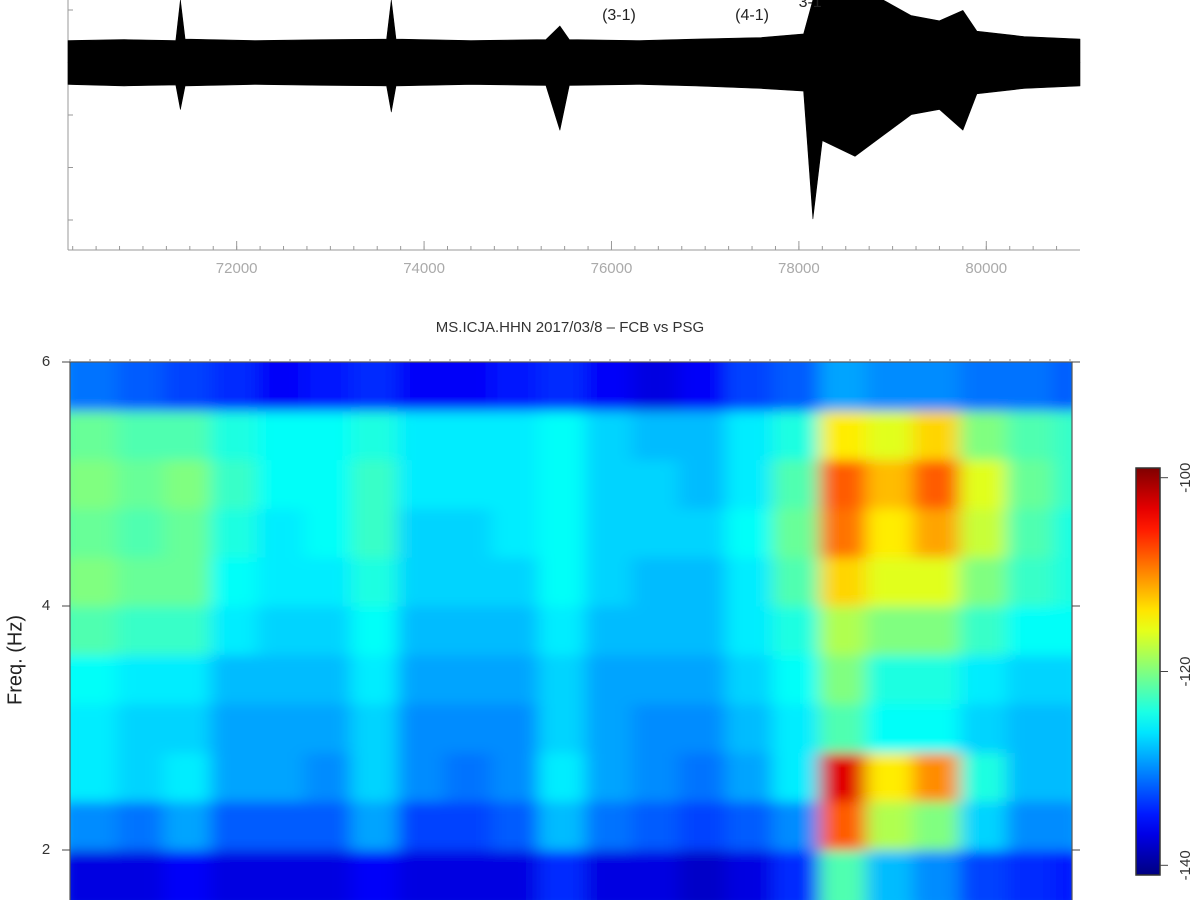  What do you see at coordinates (619, 15) in the screenshot?
I see `annotation: (3-1)` at bounding box center [619, 15].